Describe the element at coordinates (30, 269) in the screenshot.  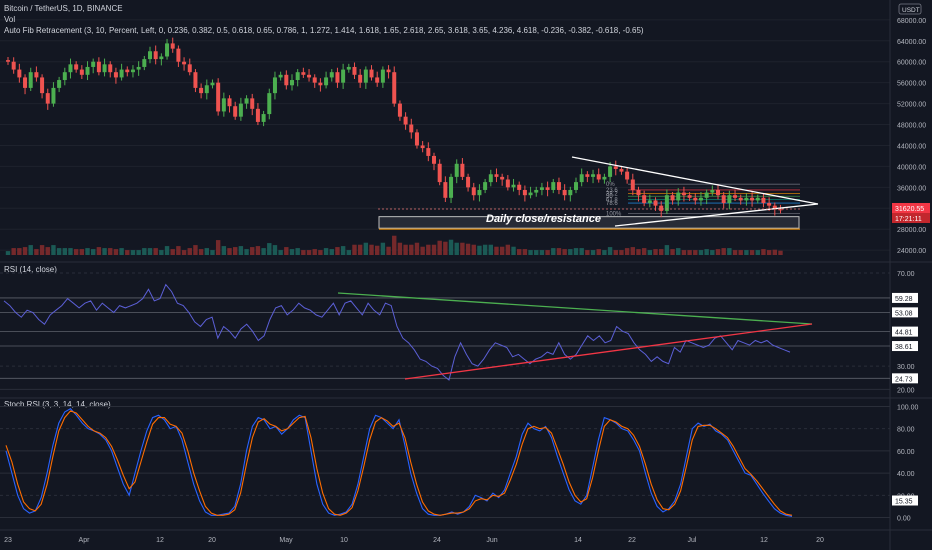
I see `rsi-title: RSI (14, close)` at that location.